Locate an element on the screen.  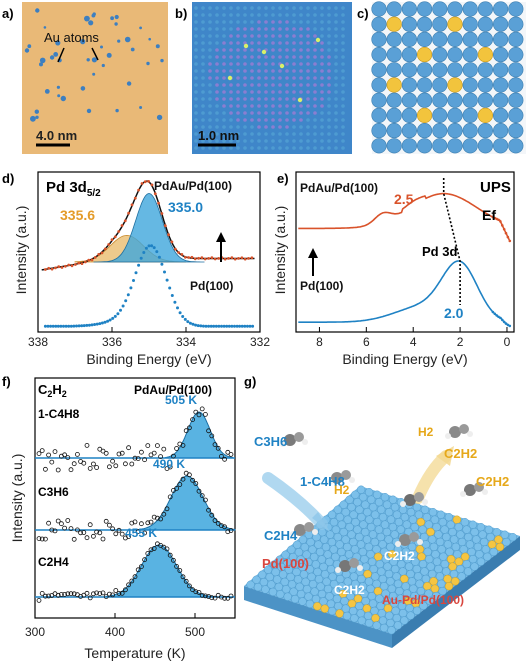
panel-label-b: b) is located at coordinates (181, 13).